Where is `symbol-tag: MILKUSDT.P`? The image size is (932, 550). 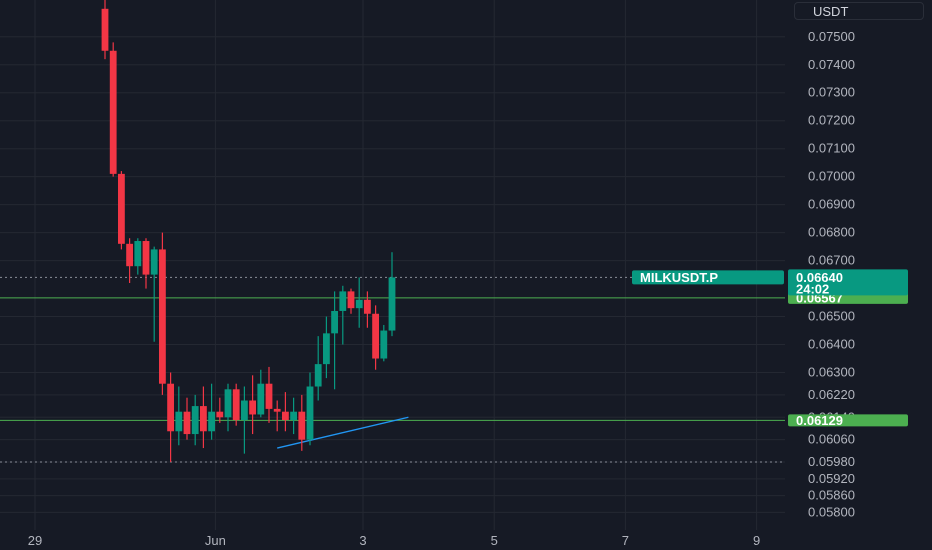
symbol-tag: MILKUSDT.P is located at coordinates (708, 277).